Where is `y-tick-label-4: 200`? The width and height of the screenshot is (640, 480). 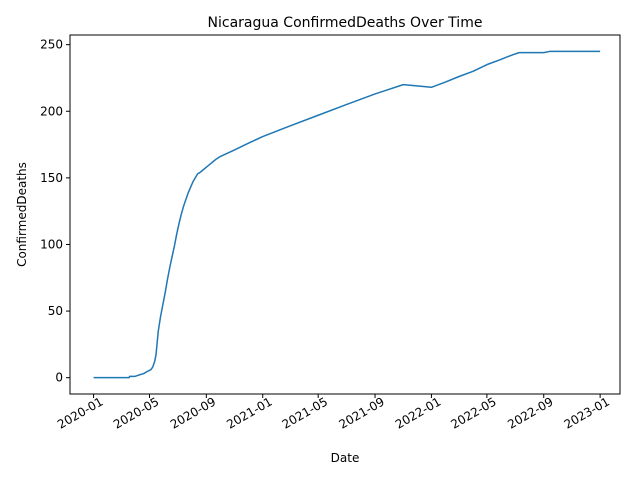 y-tick-label-4: 200 is located at coordinates (51, 111).